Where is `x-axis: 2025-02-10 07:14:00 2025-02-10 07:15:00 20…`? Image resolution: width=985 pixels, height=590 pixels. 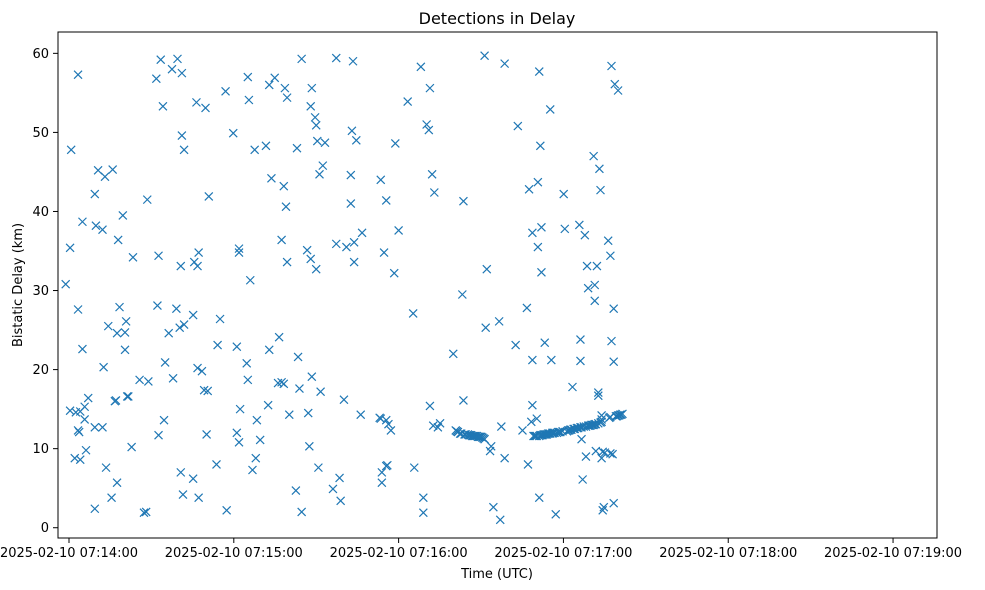 x-axis: 2025-02-10 07:14:00 2025-02-10 07:15:00 20… is located at coordinates (481, 549).